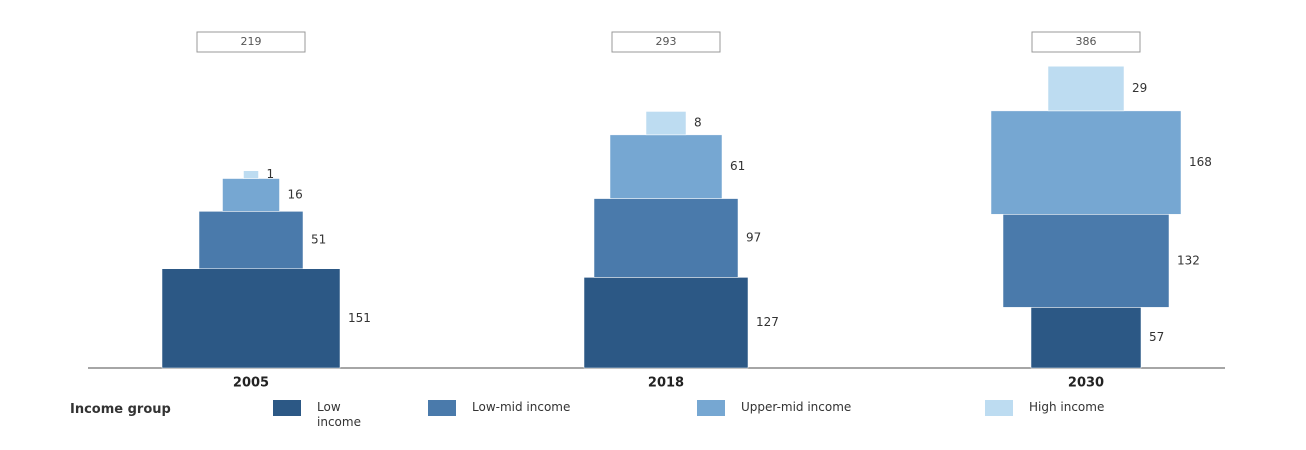 The image size is (1306, 450). What do you see at coordinates (521, 407) in the screenshot?
I see `legend-label: Low-mid income` at bounding box center [521, 407].